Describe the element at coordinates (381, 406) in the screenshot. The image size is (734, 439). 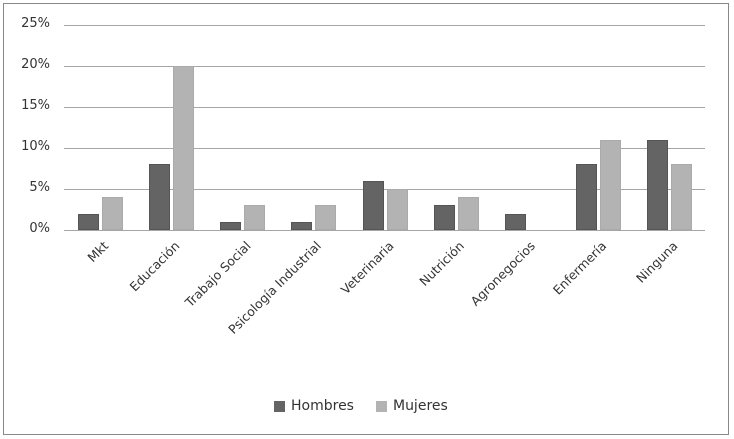
I see `legend-swatch-mujeres` at that location.